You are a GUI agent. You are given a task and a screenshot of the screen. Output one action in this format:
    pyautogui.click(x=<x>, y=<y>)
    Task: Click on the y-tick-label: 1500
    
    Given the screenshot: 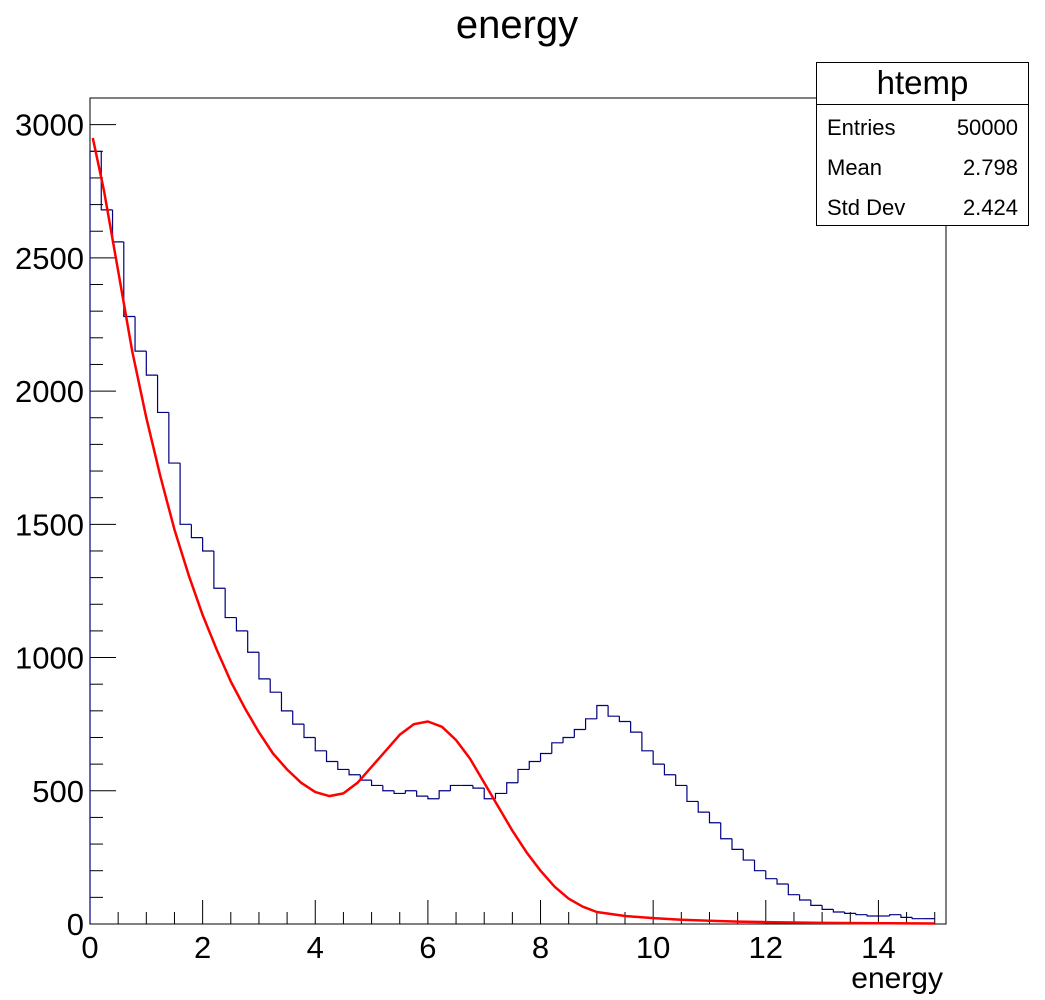 What is the action you would take?
    pyautogui.click(x=49, y=524)
    